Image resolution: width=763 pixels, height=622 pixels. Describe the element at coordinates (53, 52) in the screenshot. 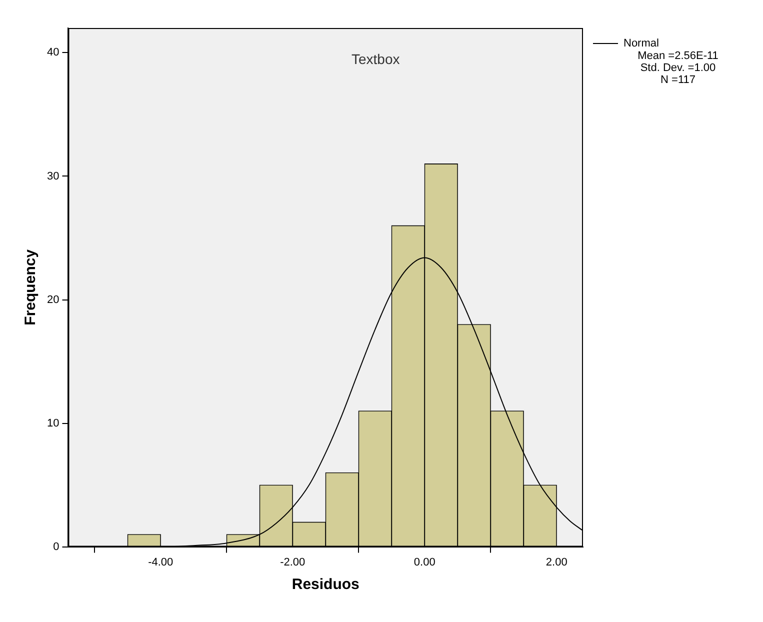

I see `y-tick-label: 40` at that location.